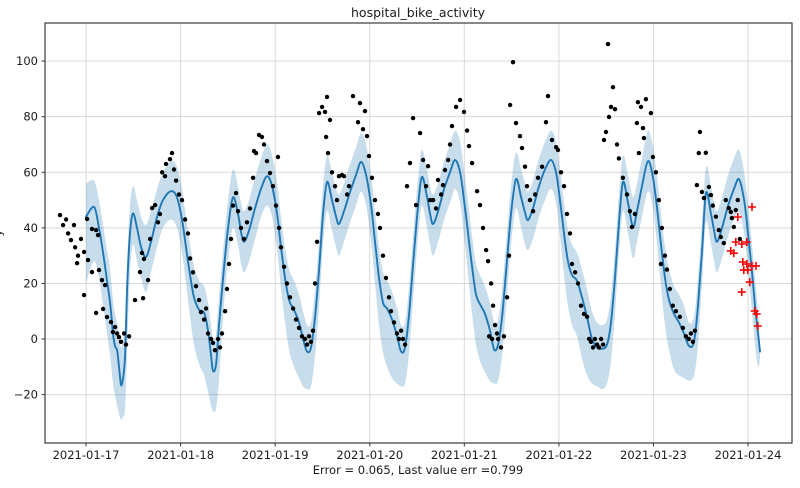  What do you see at coordinates (26, 395) in the screenshot?
I see `y-tick-label: −20` at bounding box center [26, 395].